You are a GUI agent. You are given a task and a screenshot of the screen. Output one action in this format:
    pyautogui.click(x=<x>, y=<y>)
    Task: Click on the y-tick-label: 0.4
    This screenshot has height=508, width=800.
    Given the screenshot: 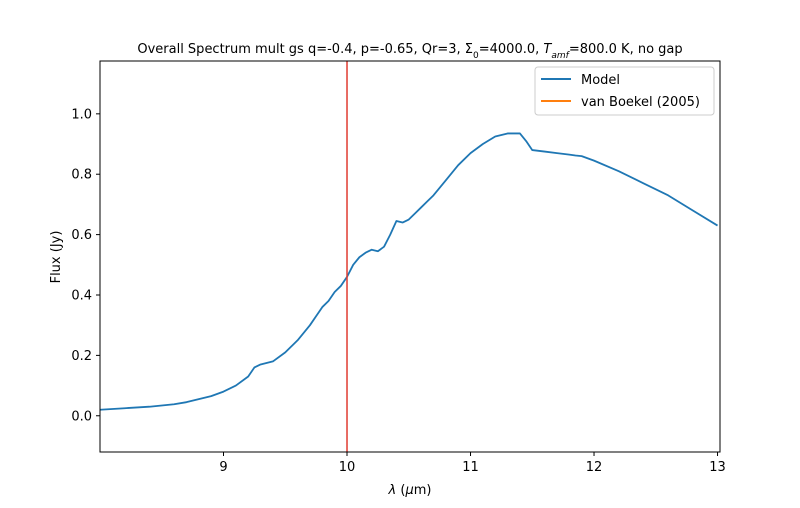 What is the action you would take?
    pyautogui.click(x=81, y=295)
    